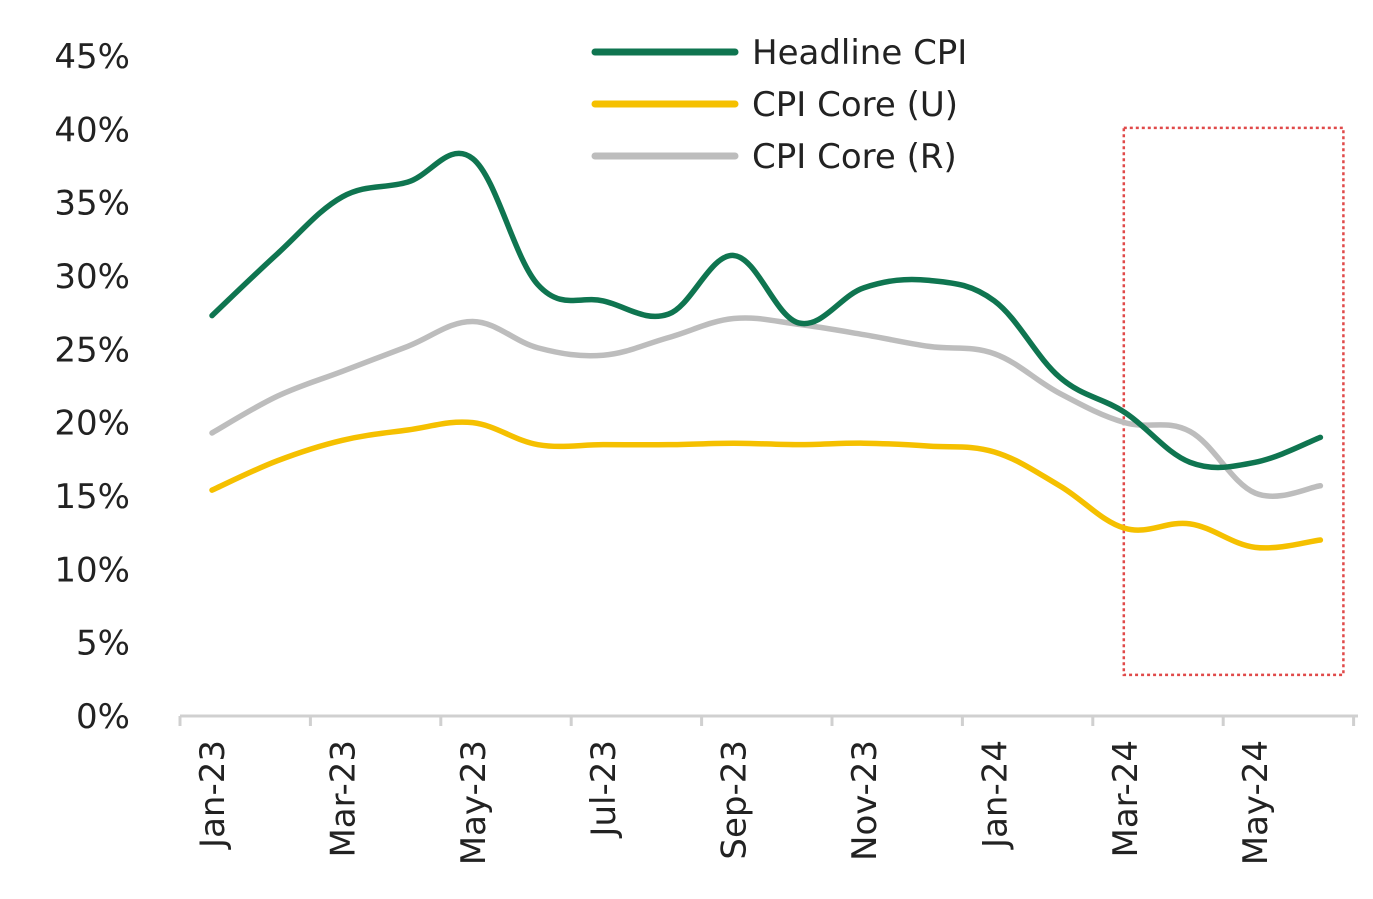  Describe the element at coordinates (865, 800) in the screenshot. I see `x-tick-label: Nov-23` at that location.